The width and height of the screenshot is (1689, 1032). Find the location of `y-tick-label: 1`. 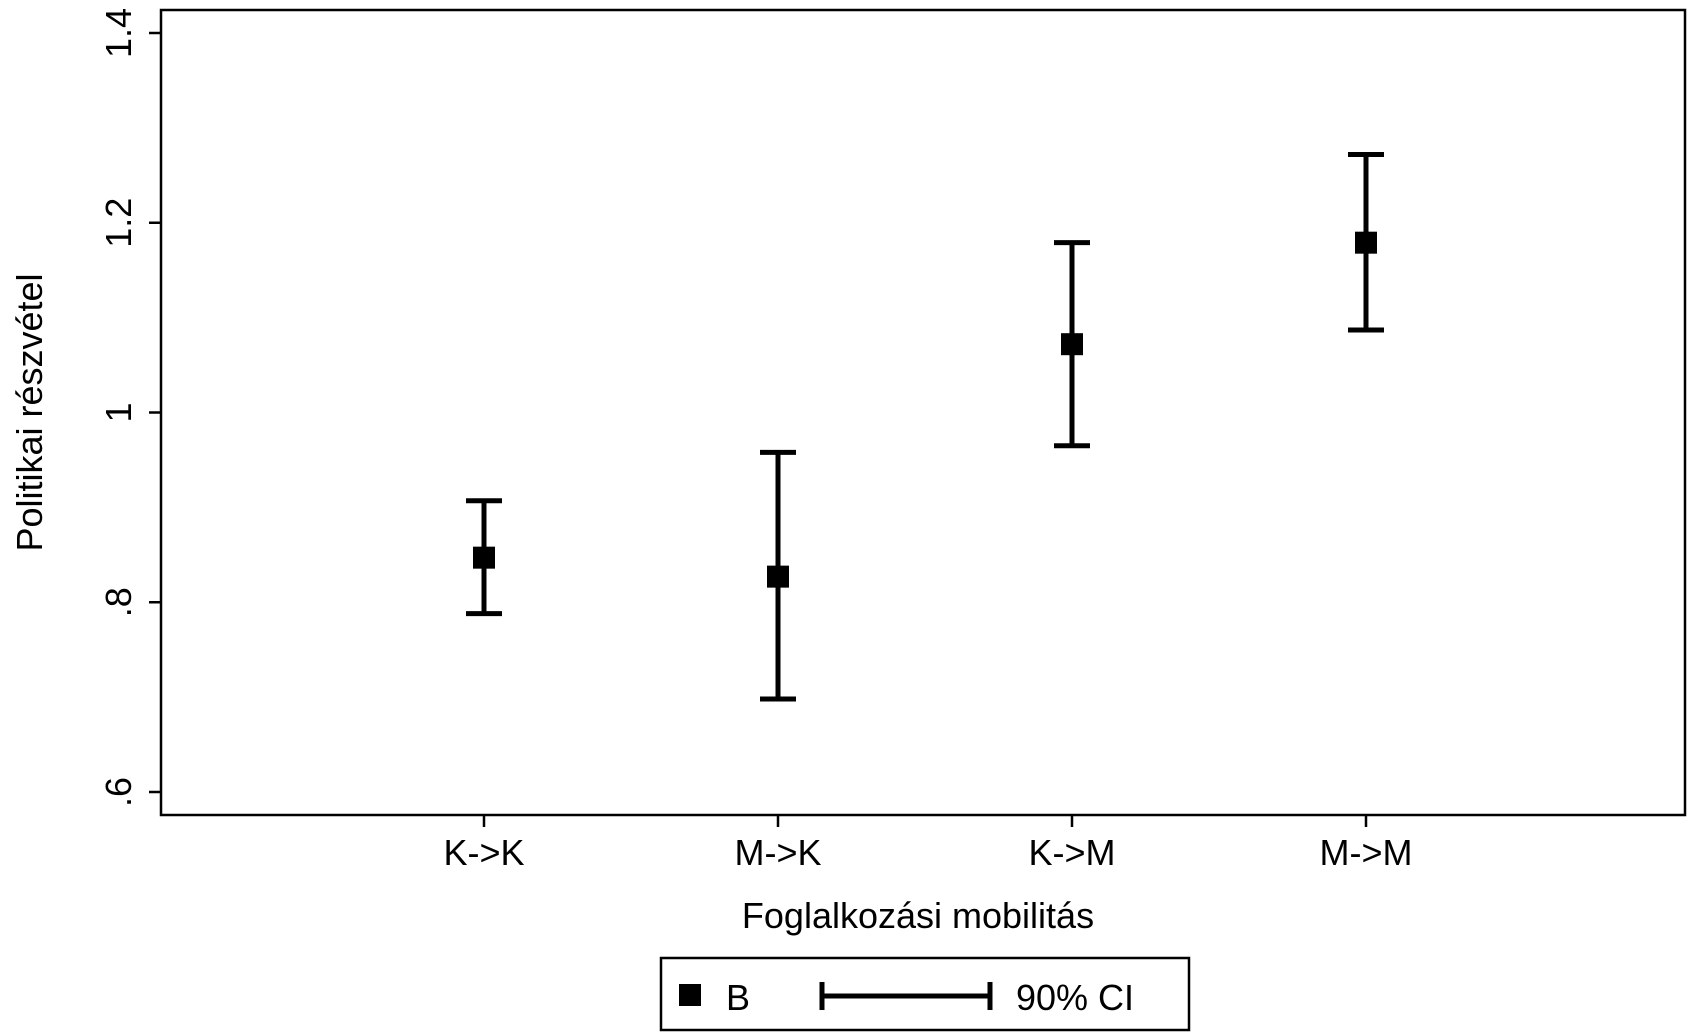

y-tick-label: 1 is located at coordinates (118, 412).